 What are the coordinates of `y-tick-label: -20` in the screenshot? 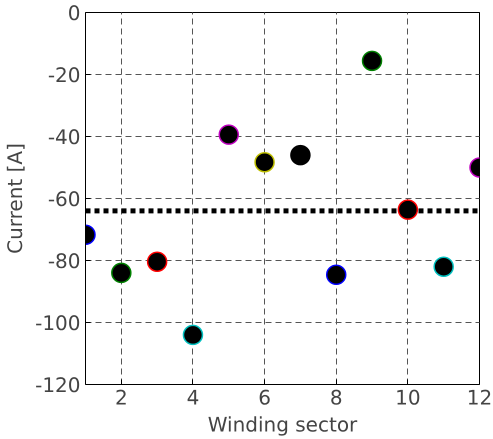 It's located at (64, 75).